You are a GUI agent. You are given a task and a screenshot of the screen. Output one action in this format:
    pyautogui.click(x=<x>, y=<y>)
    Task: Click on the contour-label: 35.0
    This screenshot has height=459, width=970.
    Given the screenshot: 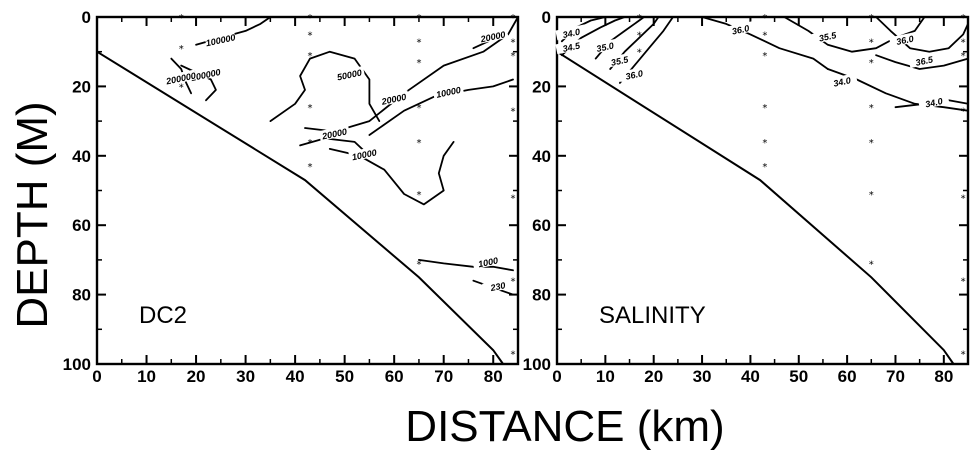 What is the action you would take?
    pyautogui.click(x=605, y=47)
    